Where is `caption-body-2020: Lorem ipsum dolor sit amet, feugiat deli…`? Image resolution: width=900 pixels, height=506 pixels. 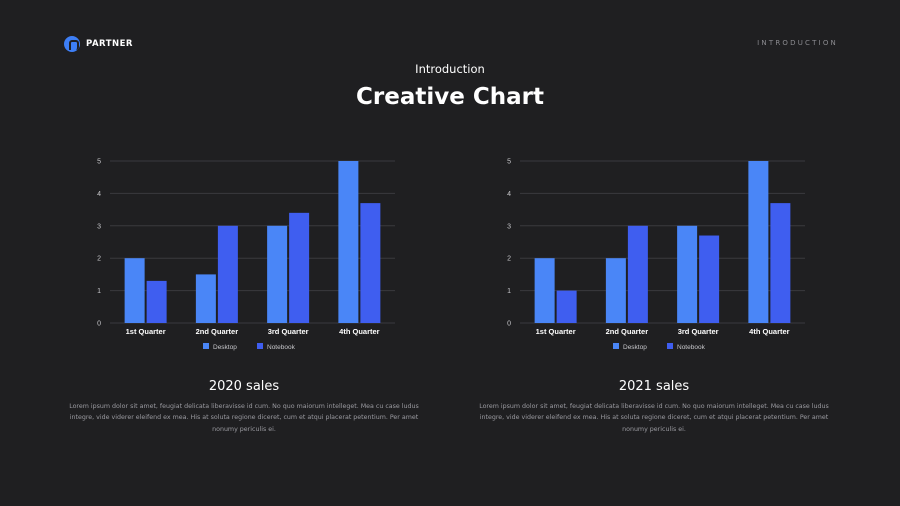
caption-body-2020: Lorem ipsum dolor sit amet, feugiat deli… is located at coordinates (244, 418).